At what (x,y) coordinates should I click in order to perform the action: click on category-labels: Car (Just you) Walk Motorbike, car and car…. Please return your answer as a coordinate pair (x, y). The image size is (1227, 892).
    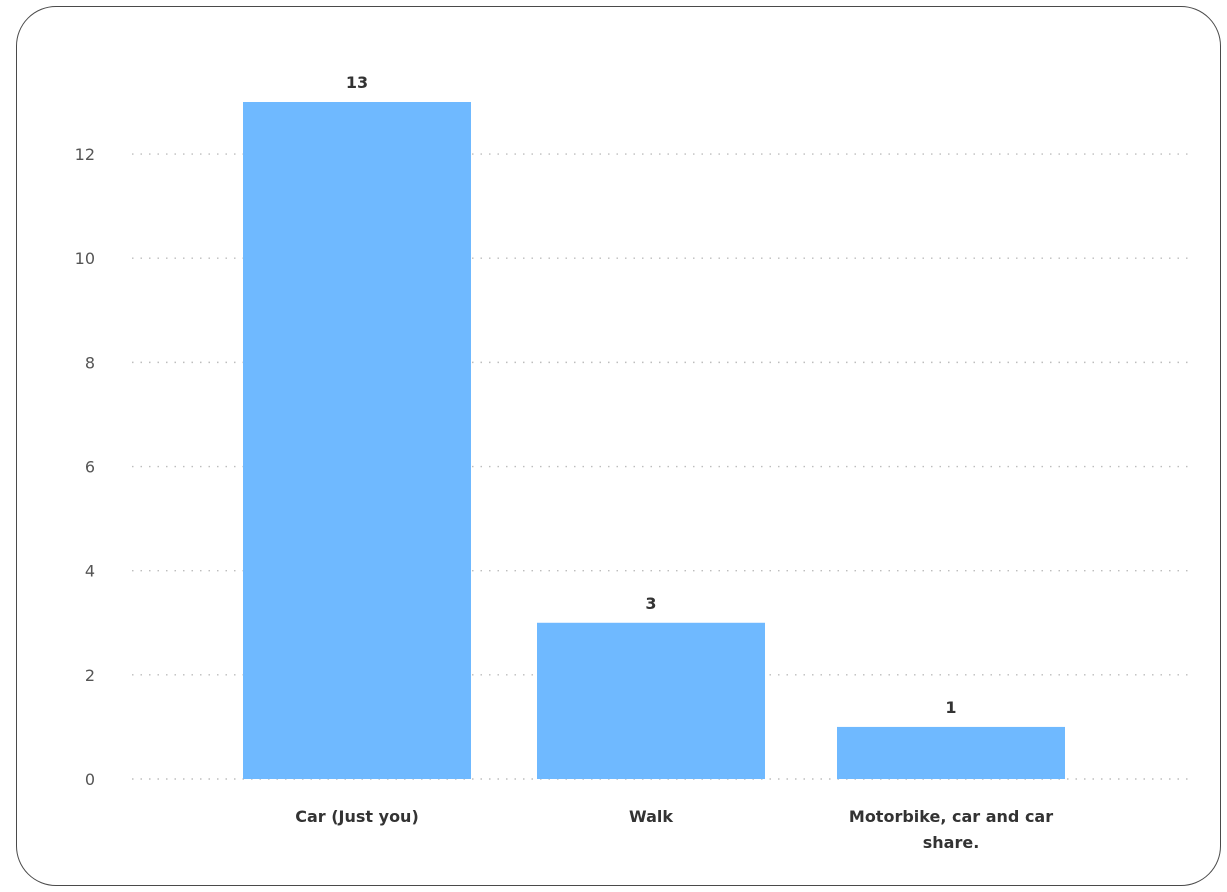
    Looking at the image, I should click on (674, 829).